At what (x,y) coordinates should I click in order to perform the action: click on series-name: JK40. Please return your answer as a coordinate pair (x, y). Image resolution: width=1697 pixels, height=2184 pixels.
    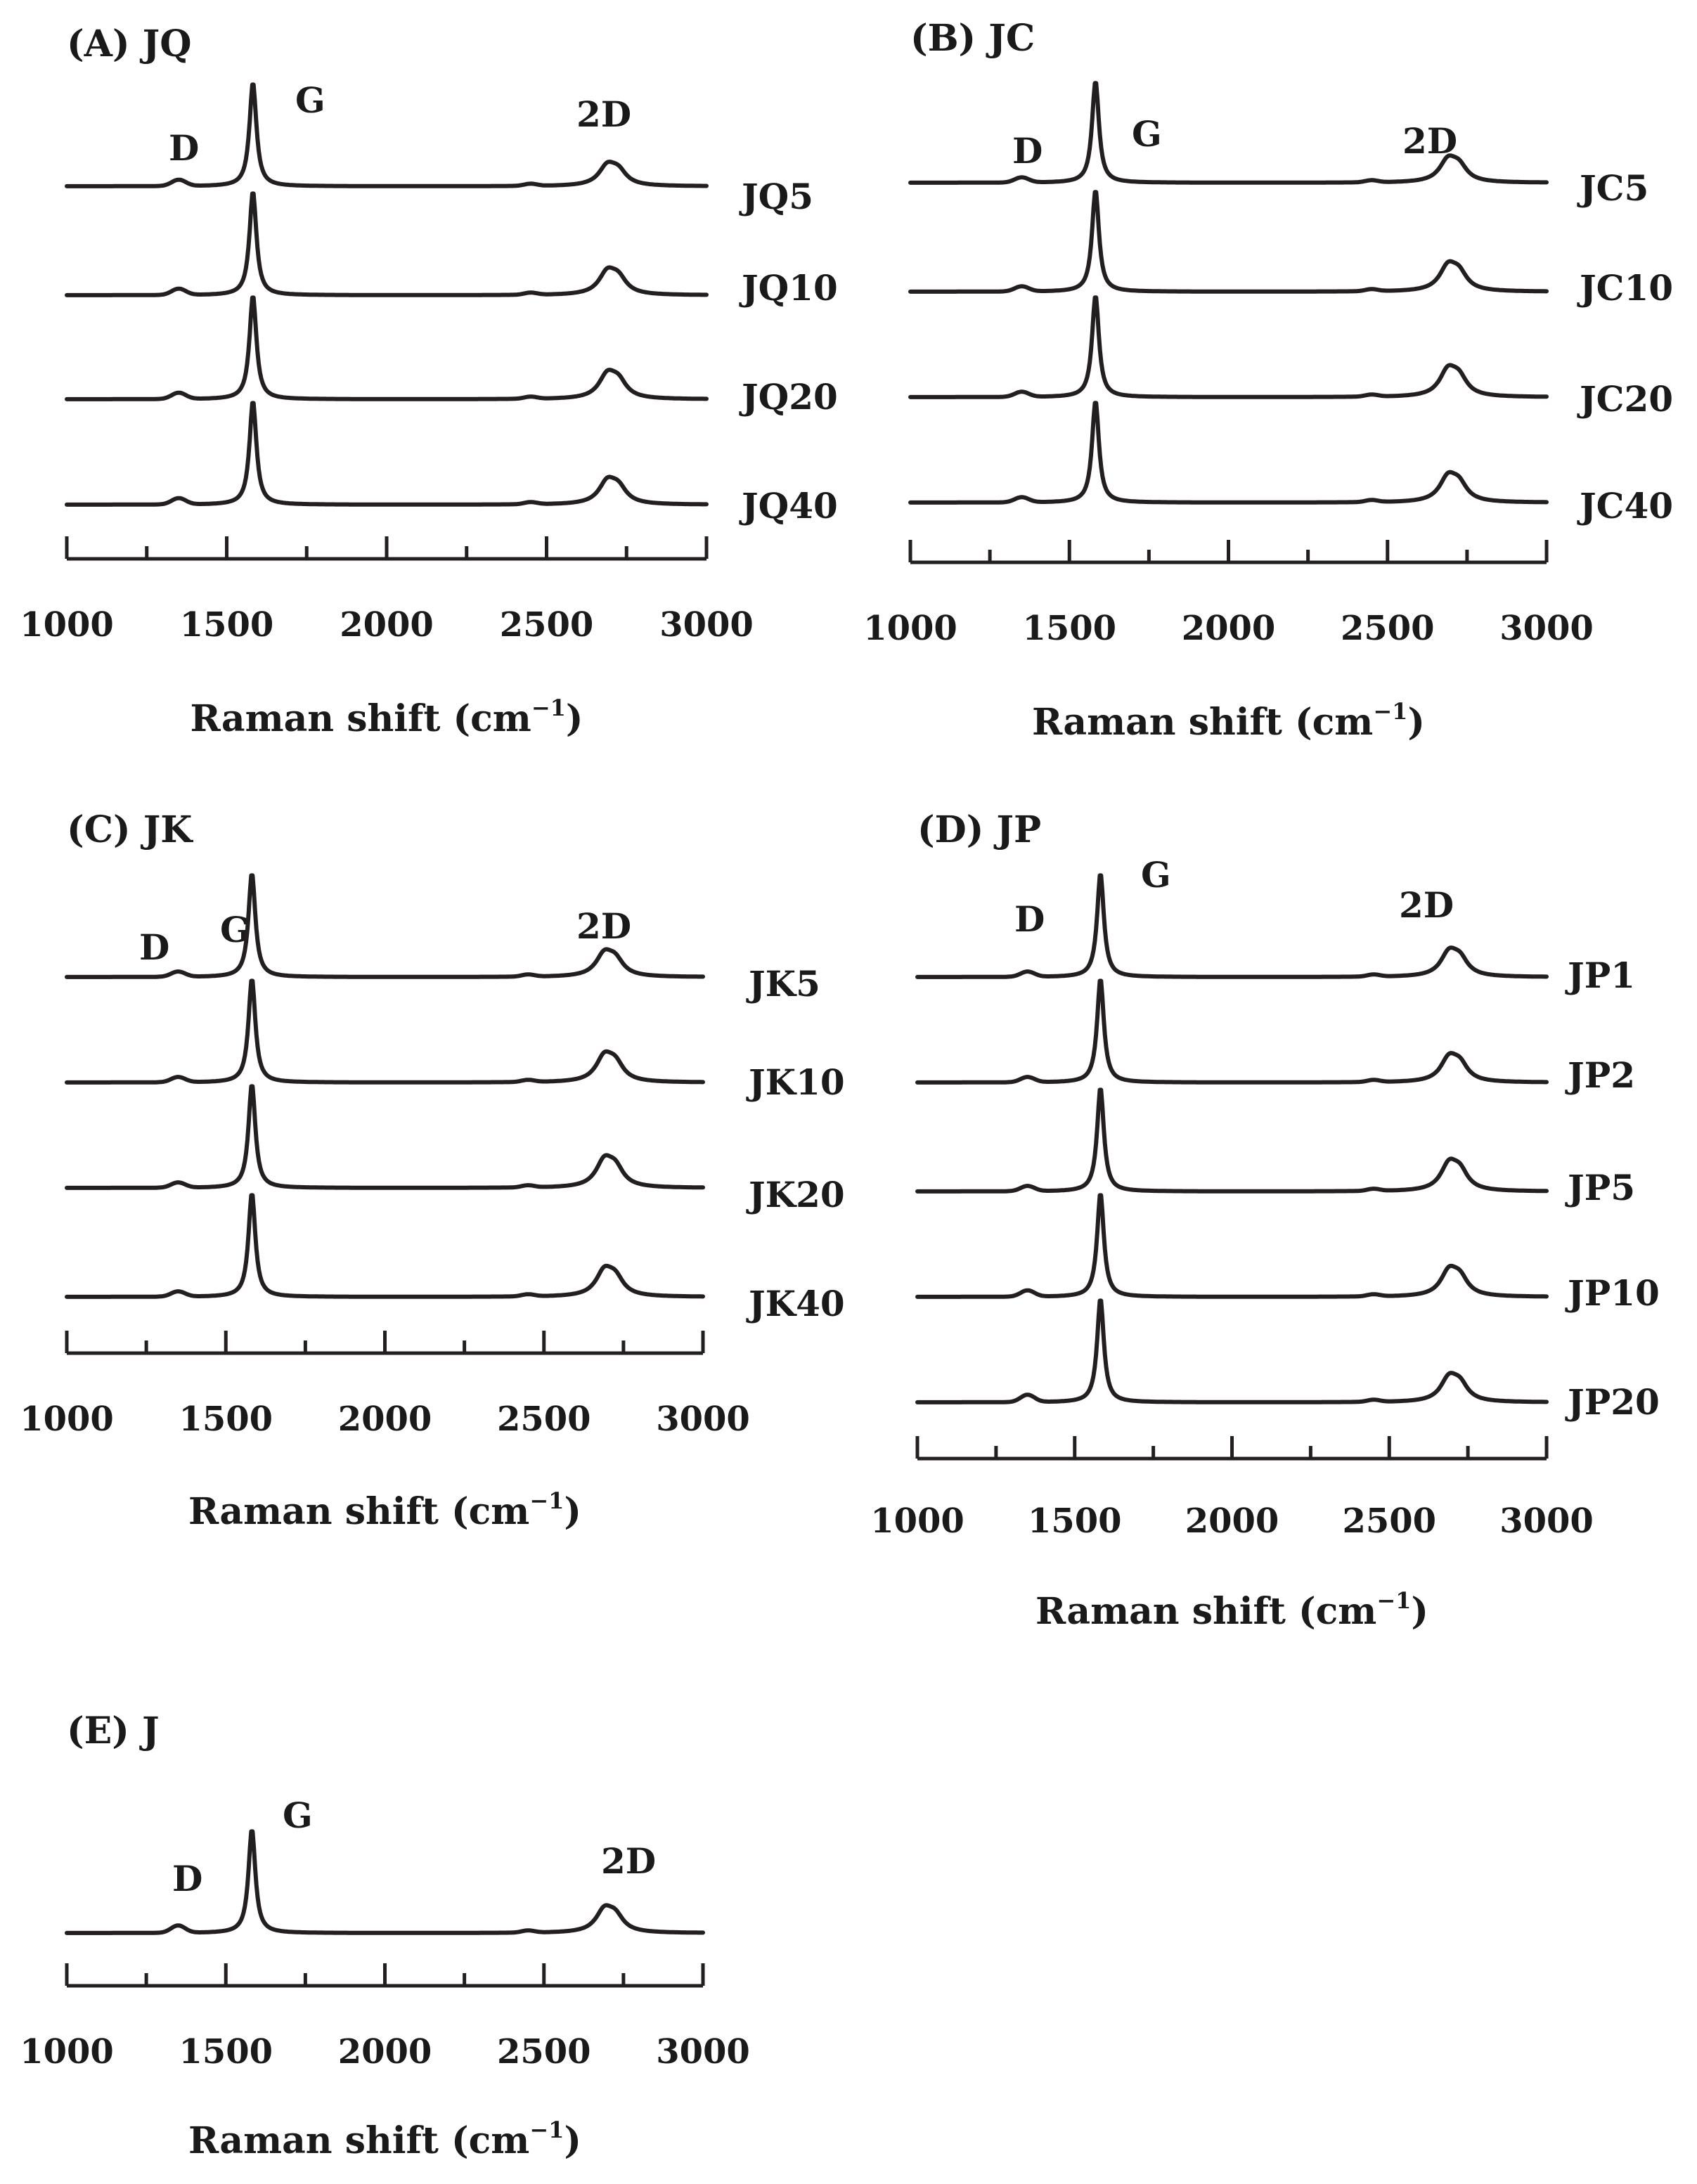
    Looking at the image, I should click on (795, 1303).